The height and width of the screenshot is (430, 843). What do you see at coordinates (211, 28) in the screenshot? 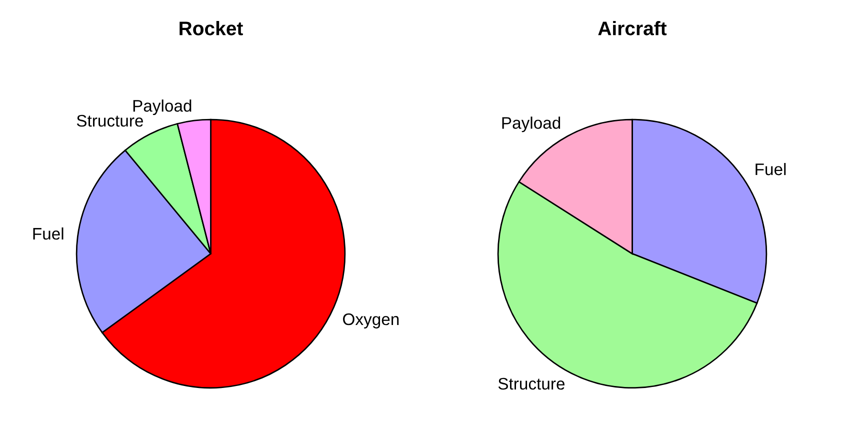
I see `chart-title: Rocket` at bounding box center [211, 28].